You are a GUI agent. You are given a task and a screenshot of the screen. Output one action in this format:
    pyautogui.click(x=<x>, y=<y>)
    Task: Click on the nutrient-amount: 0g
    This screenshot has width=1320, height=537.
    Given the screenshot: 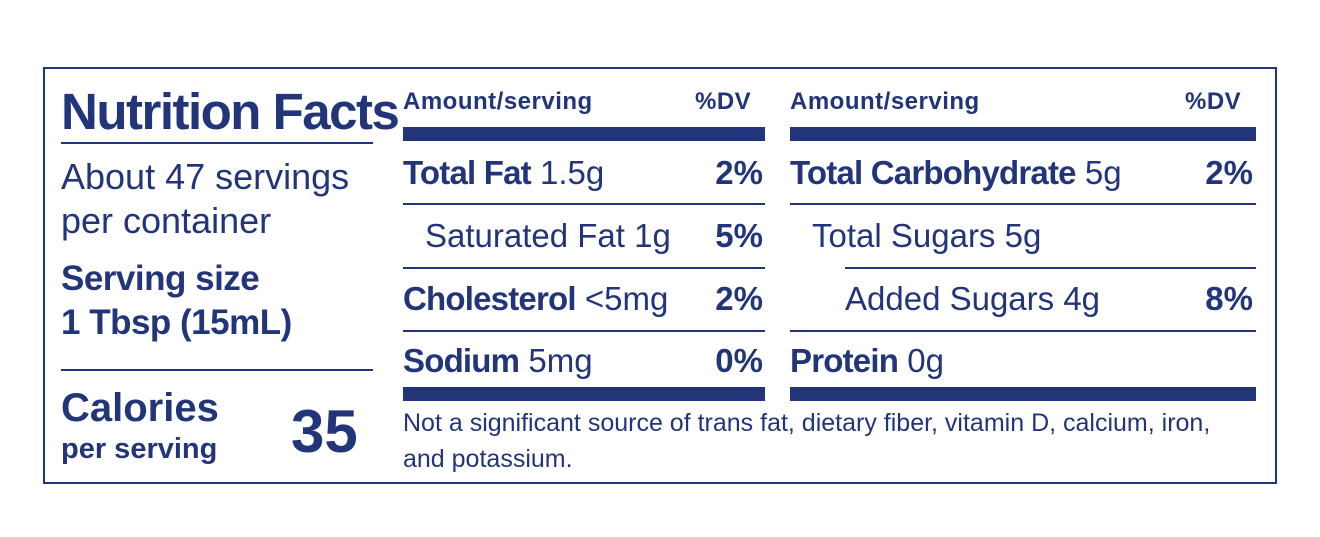 What is the action you would take?
    pyautogui.click(x=925, y=360)
    